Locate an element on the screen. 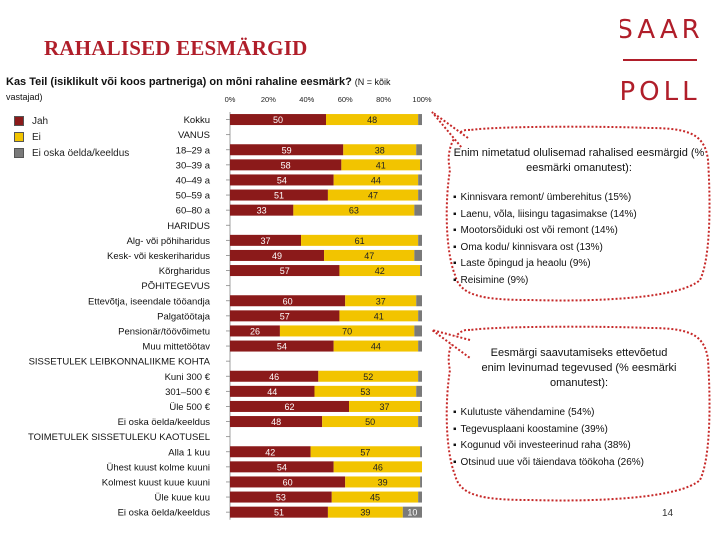 This screenshot has height=540, width=720. row-label: Alg- või põhiharidus is located at coordinates (169, 241).